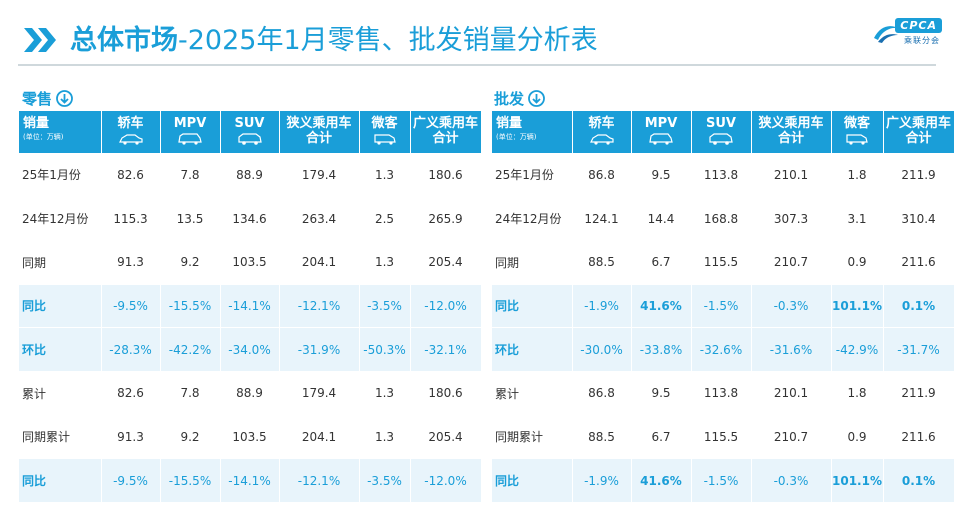 The height and width of the screenshot is (512, 954). What do you see at coordinates (509, 123) in the screenshot?
I see `col-sales-label: 销量` at bounding box center [509, 123].